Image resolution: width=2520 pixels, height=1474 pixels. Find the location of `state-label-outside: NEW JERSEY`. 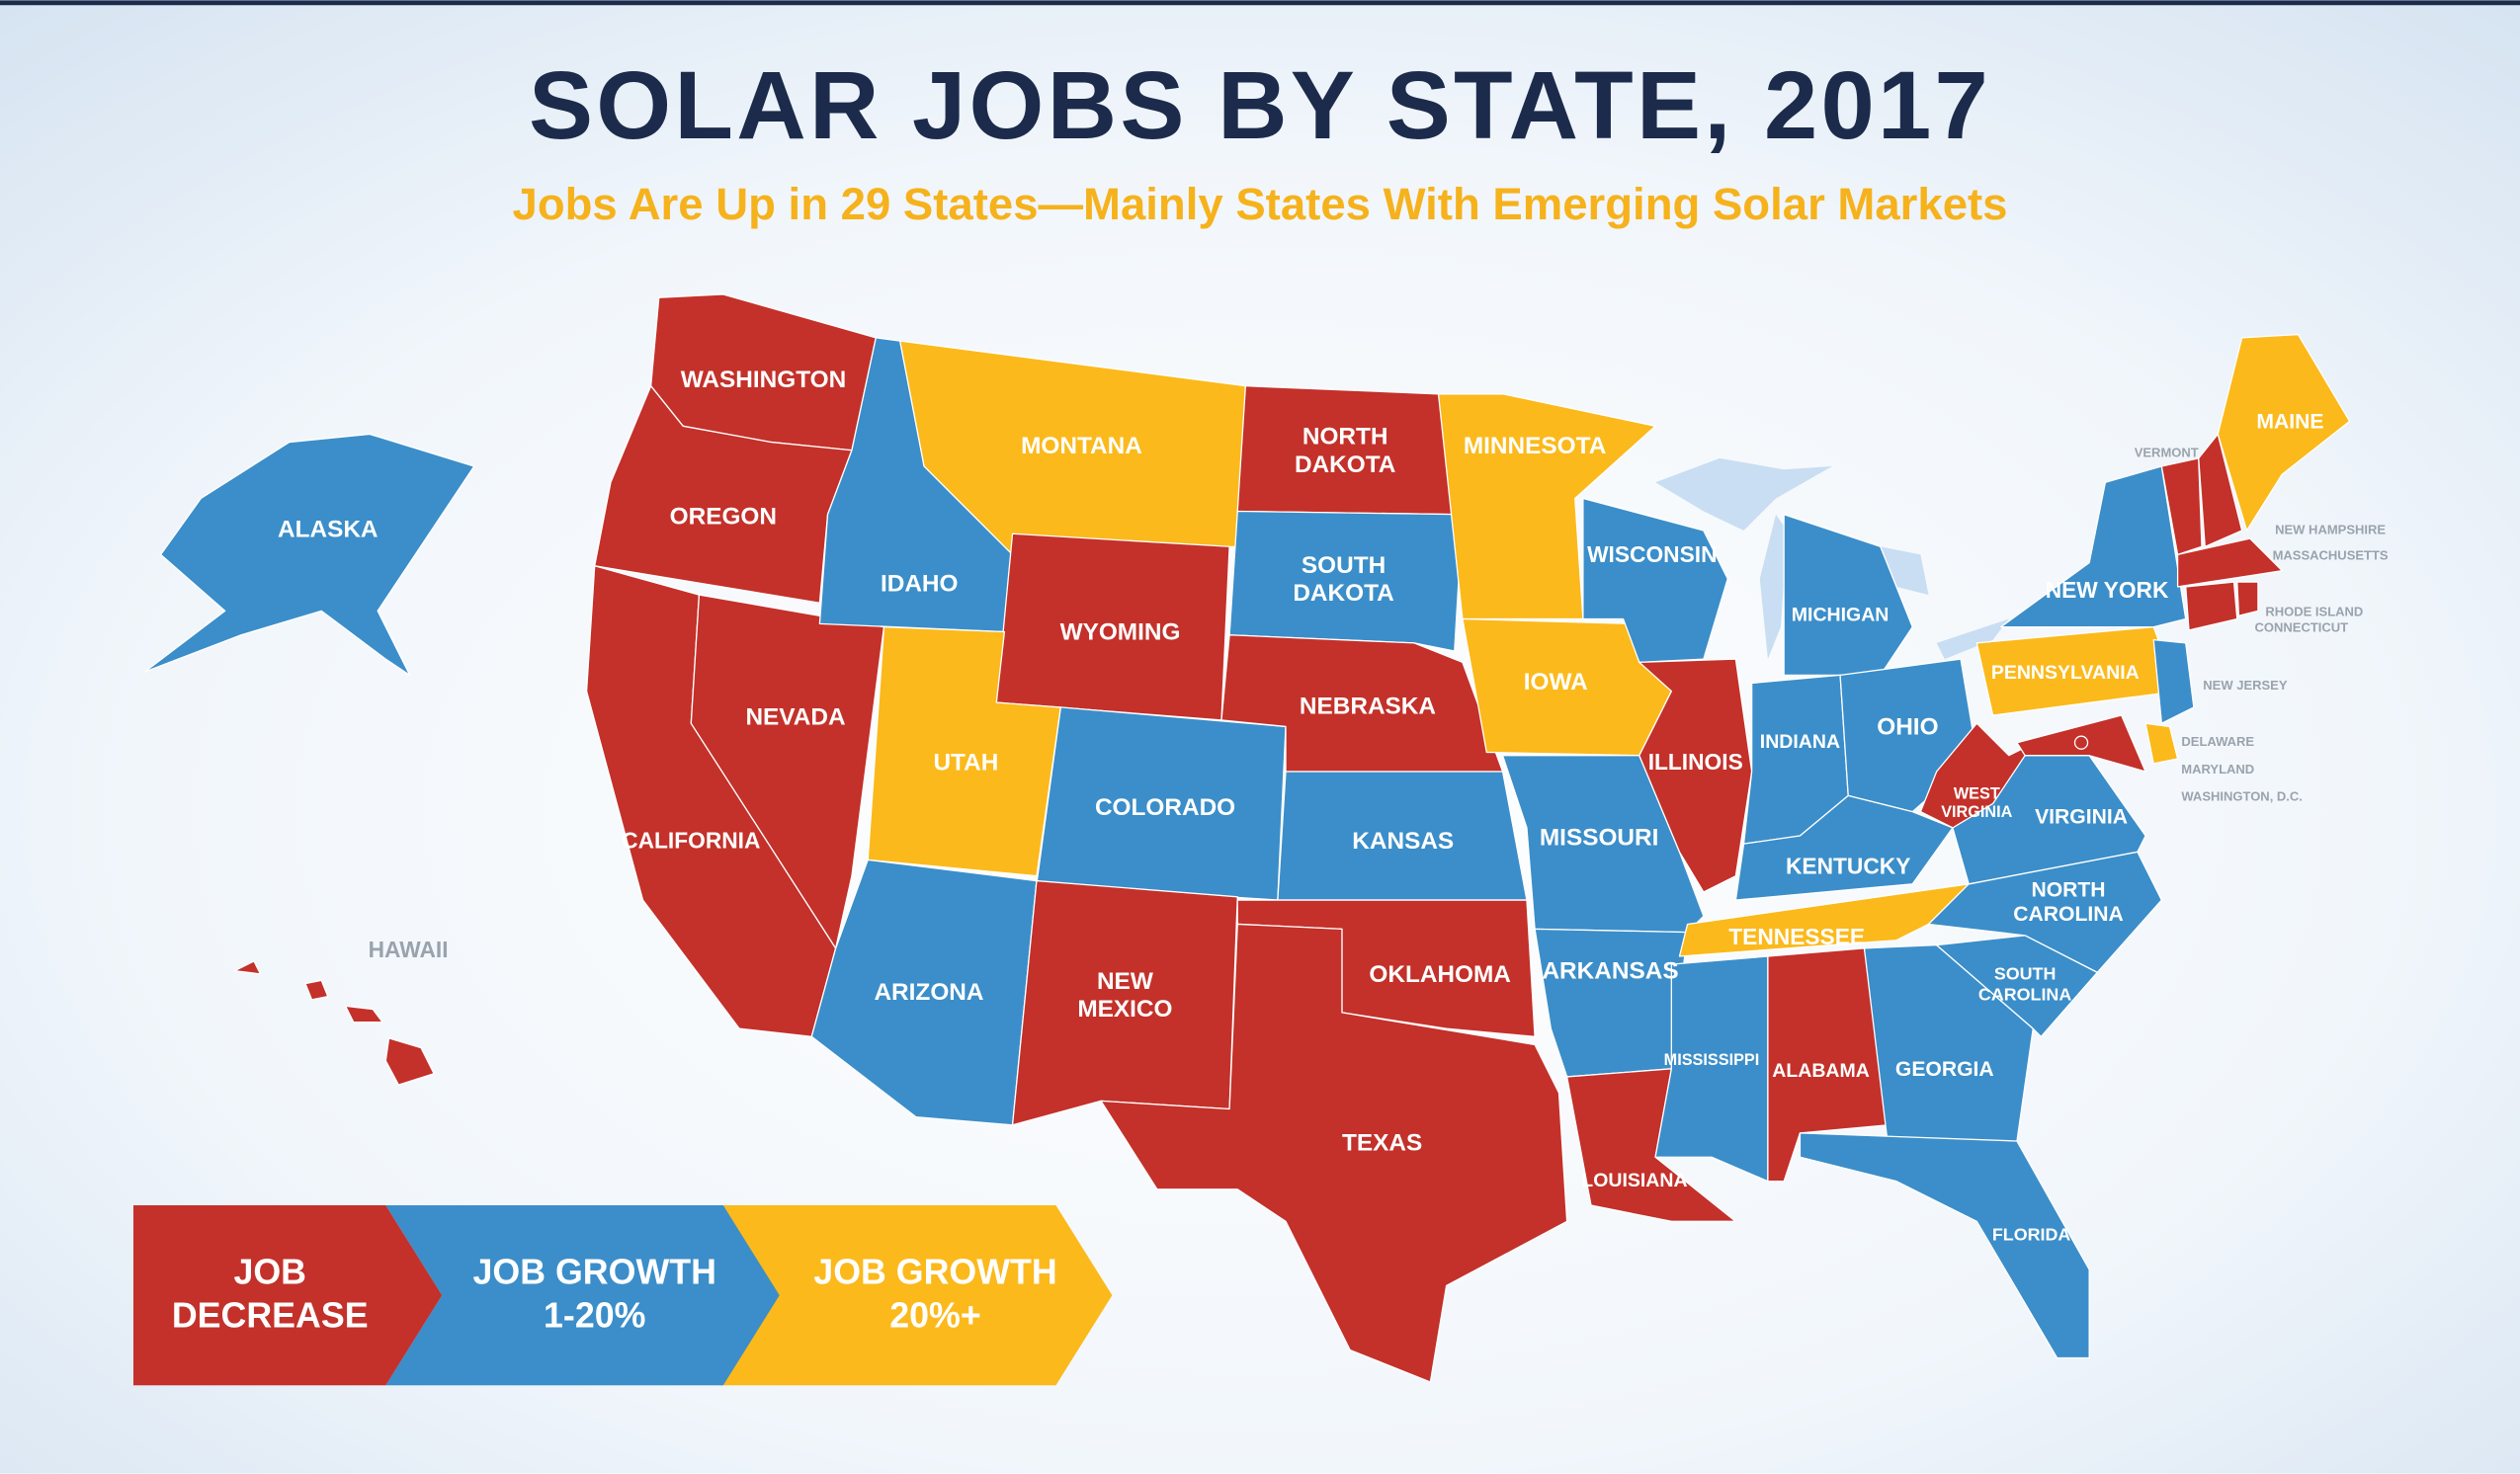

state-label-outside: NEW JERSEY is located at coordinates (2245, 686).